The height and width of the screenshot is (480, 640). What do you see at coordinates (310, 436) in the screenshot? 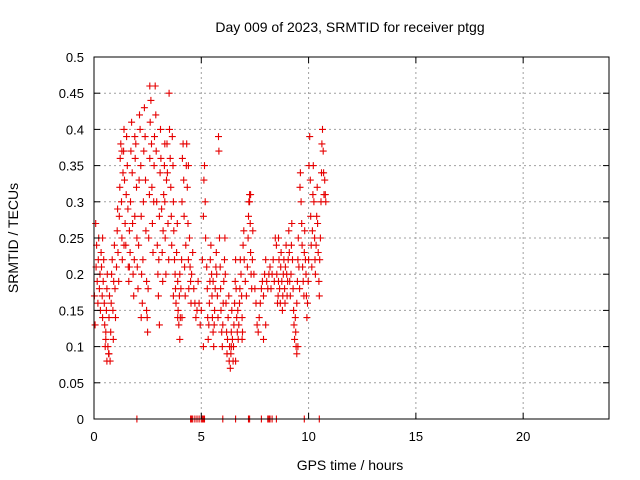
I see `x-tick-labels: 0 5 10 15 20` at bounding box center [310, 436].